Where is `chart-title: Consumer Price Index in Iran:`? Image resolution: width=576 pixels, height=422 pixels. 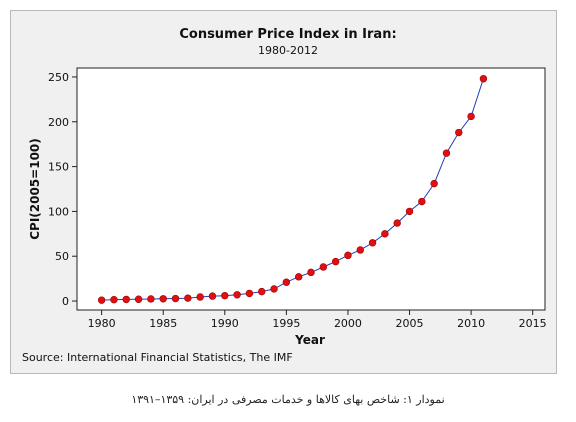 chart-title: Consumer Price Index in Iran: is located at coordinates (287, 34).